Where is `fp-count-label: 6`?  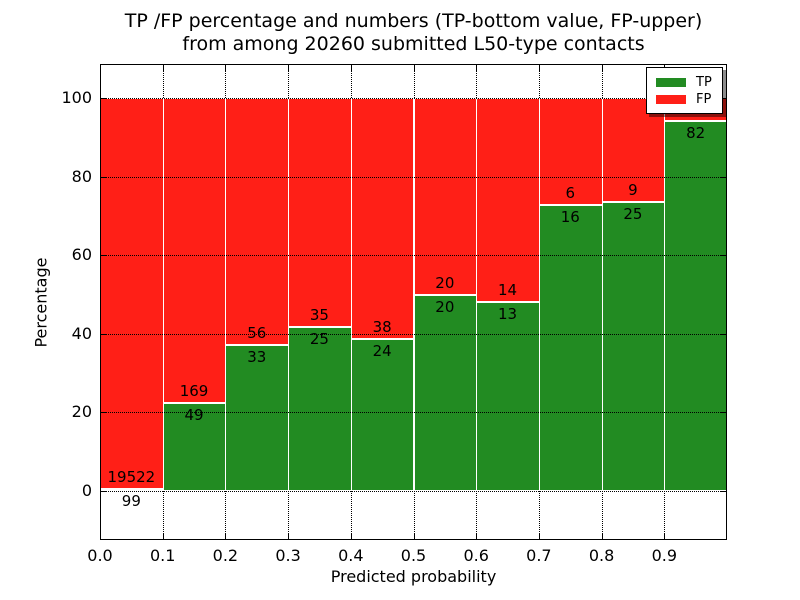
fp-count-label: 6 is located at coordinates (570, 193).